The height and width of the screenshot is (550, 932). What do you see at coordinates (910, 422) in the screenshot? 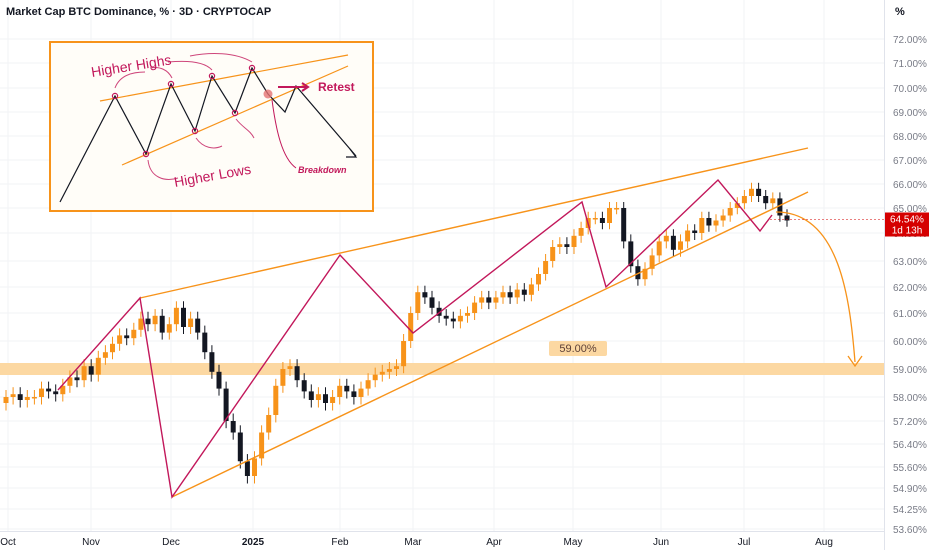
I see `y-tick-label: 57.20%` at bounding box center [910, 422].